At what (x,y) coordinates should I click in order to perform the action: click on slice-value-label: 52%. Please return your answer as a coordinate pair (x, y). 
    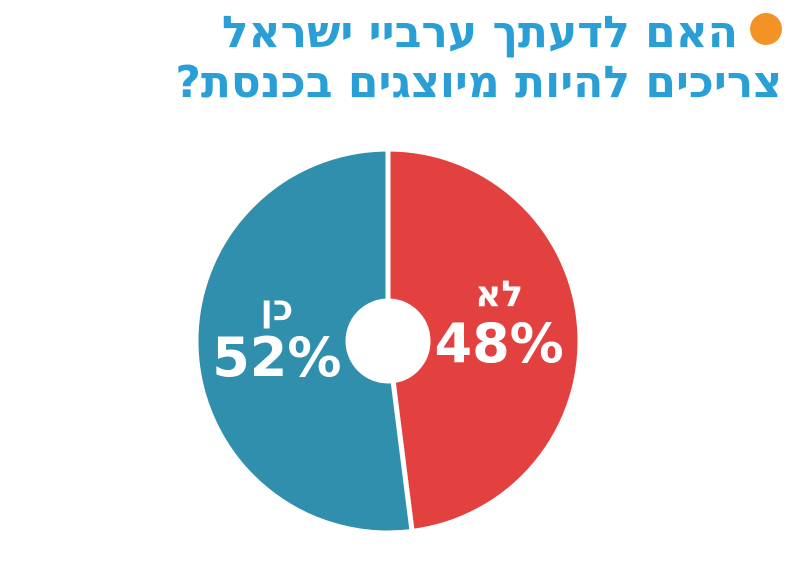
    Looking at the image, I should click on (276, 357).